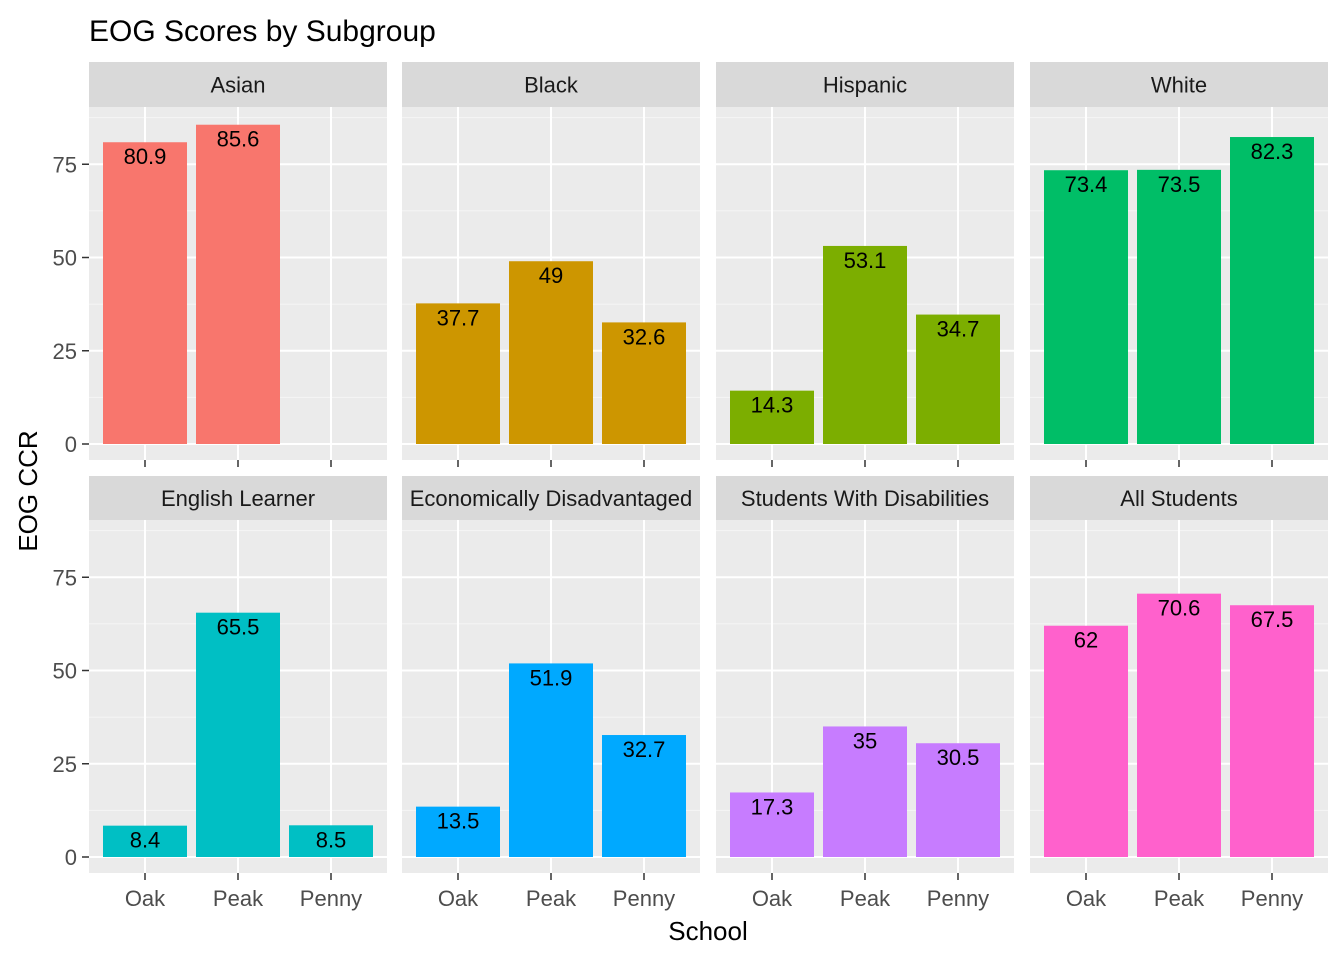  I want to click on facet-strip-label: Students With Disabilities, so click(865, 498).